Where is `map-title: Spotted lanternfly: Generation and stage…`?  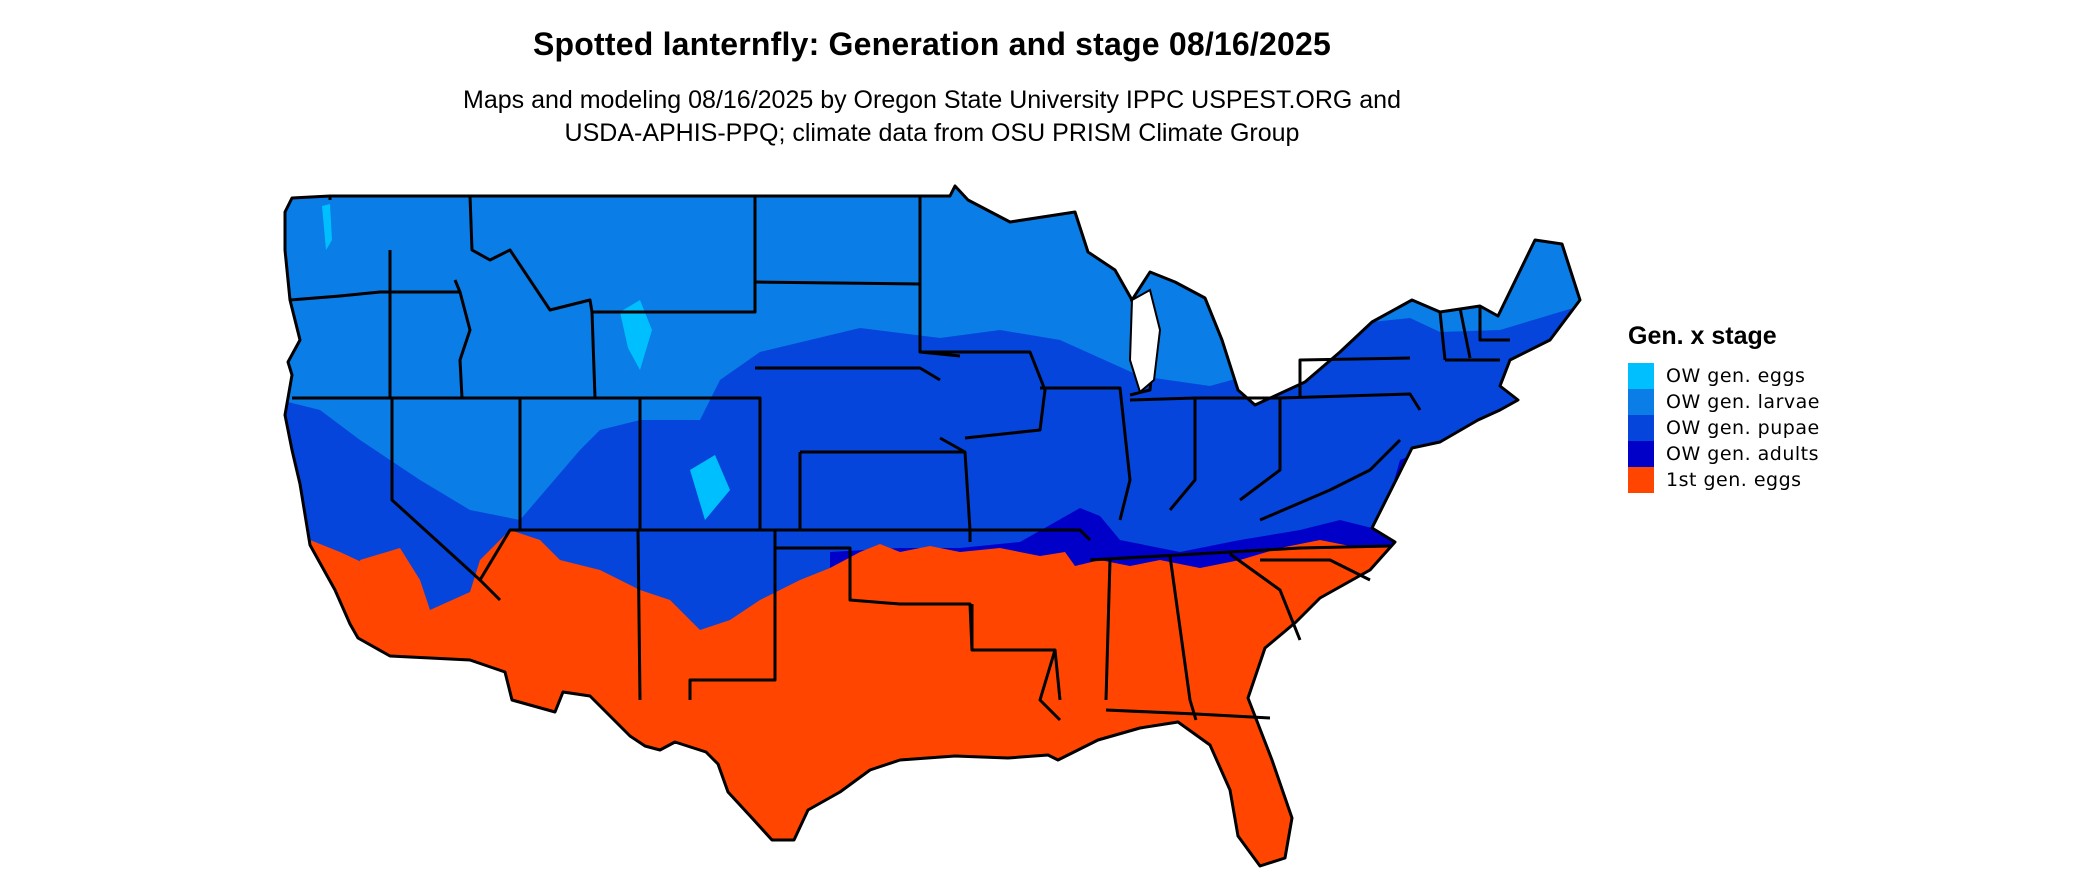 map-title: Spotted lanternfly: Generation and stage… is located at coordinates (932, 44).